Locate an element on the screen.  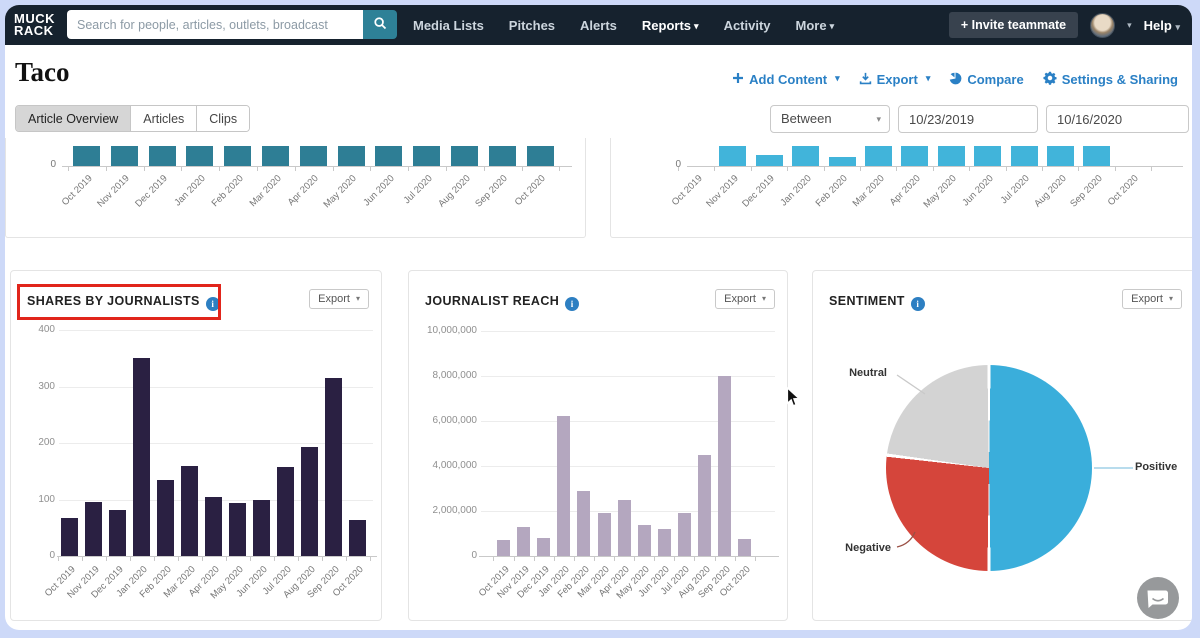
logo-line-2: RACK is located at coordinates (34, 30).